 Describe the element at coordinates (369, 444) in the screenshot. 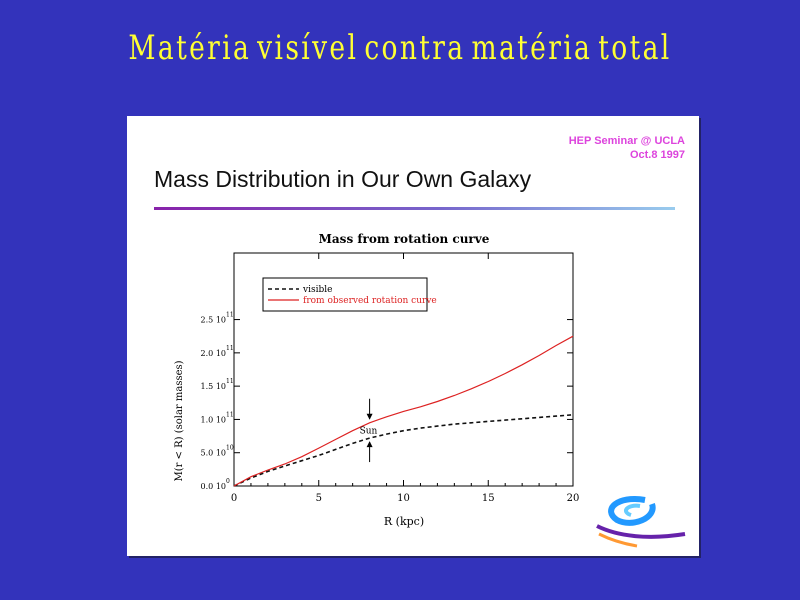

I see `sun-arrowhead-up` at that location.